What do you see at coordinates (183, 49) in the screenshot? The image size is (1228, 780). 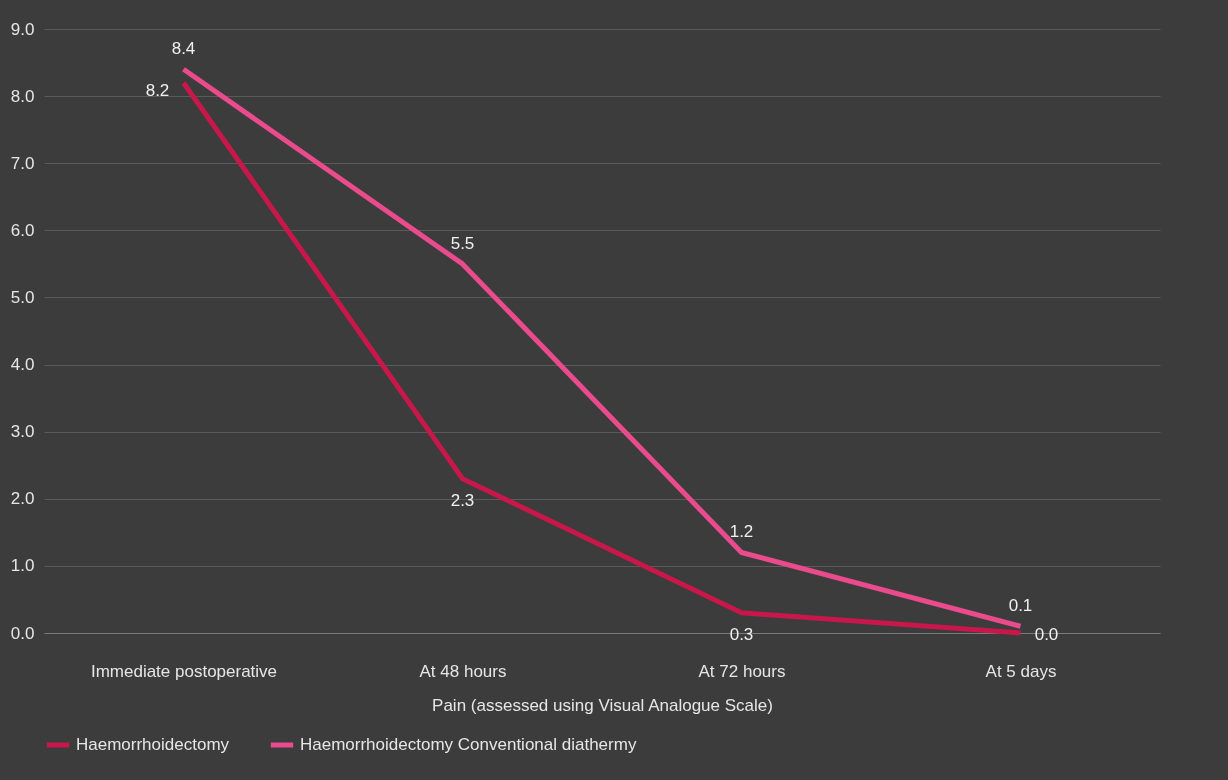 I see `data-label: 8.4` at bounding box center [183, 49].